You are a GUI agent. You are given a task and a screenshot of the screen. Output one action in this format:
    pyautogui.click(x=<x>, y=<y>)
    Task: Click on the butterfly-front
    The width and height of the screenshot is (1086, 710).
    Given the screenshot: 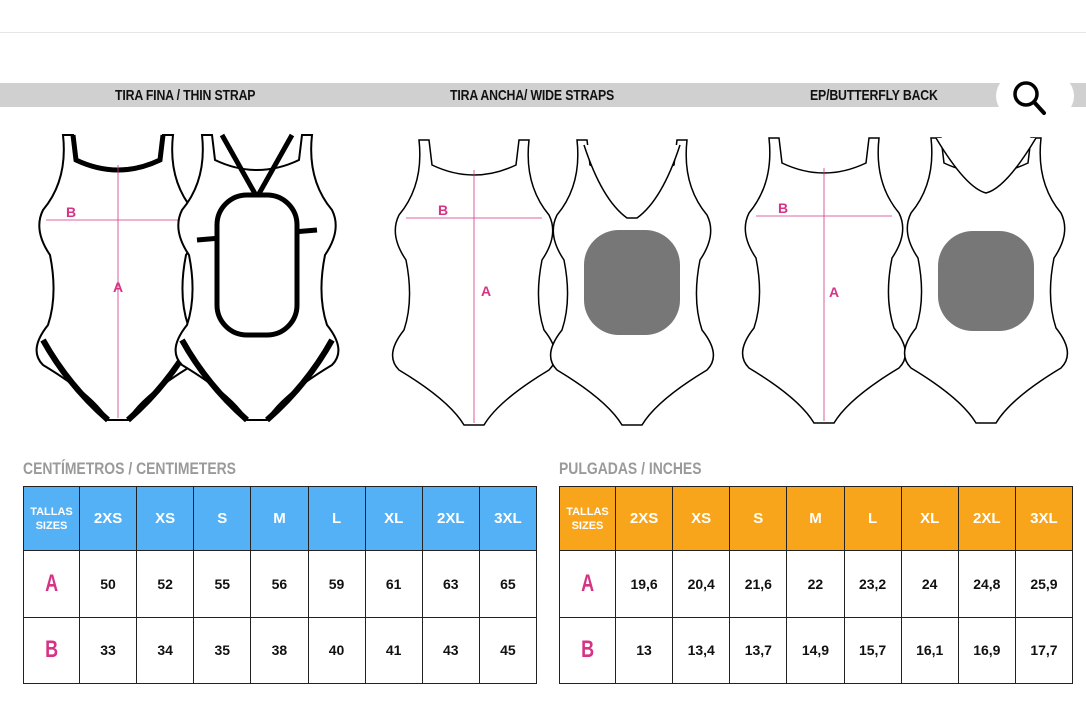 What is the action you would take?
    pyautogui.click(x=824, y=280)
    